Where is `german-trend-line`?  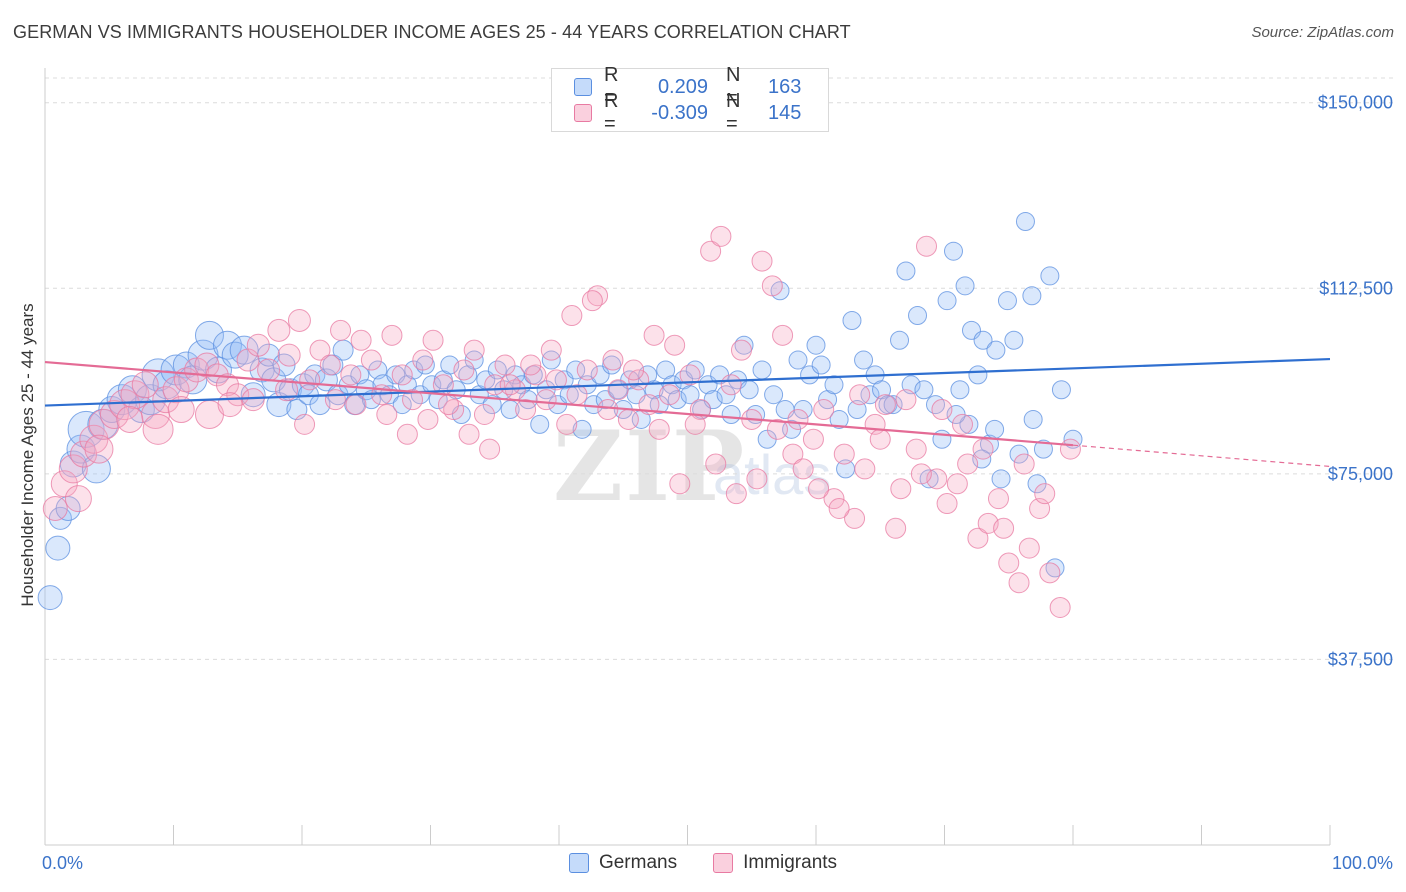 german-trend-line is located at coordinates (687, 382).